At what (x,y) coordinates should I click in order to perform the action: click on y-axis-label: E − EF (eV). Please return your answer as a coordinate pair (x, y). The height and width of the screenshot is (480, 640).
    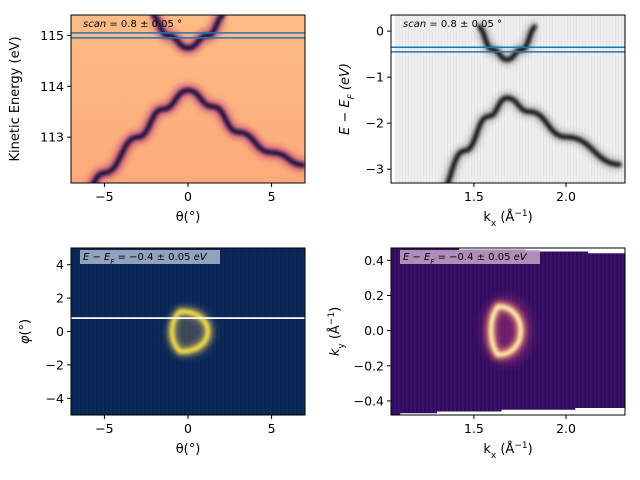
    Looking at the image, I should click on (347, 99).